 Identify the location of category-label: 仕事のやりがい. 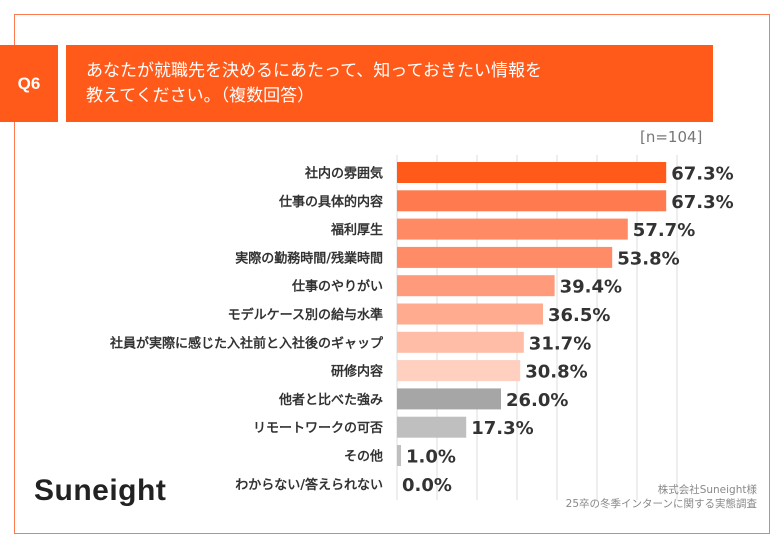
(337, 287).